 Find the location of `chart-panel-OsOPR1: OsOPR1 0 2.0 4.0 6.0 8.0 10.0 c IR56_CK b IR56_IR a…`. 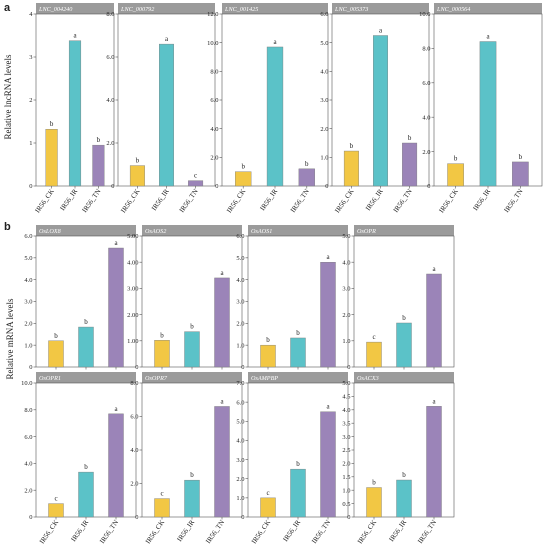

chart-panel-OsOPR1: OsOPR1 0 2.0 4.0 6.0 8.0 10.0 c IR56_CK b IR56_IR a… is located at coordinates (79, 458).